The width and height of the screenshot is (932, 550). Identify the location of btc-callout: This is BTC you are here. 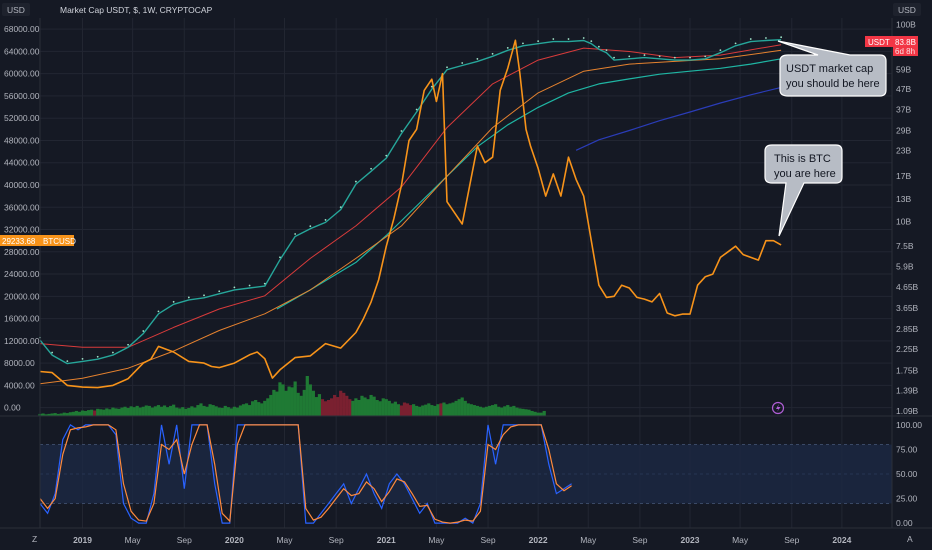
(803, 190).